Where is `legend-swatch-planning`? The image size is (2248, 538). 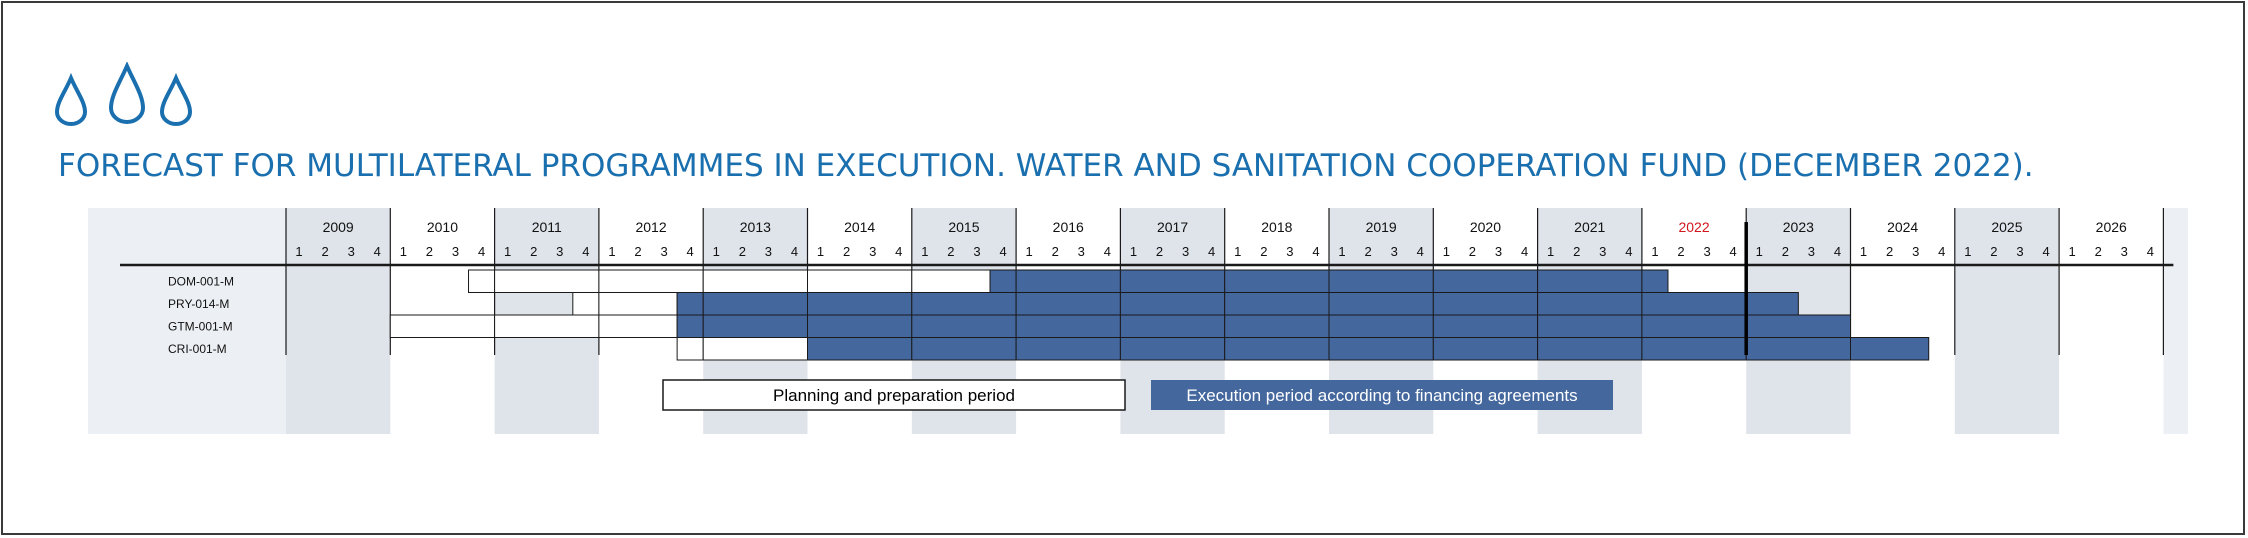 legend-swatch-planning is located at coordinates (894, 395).